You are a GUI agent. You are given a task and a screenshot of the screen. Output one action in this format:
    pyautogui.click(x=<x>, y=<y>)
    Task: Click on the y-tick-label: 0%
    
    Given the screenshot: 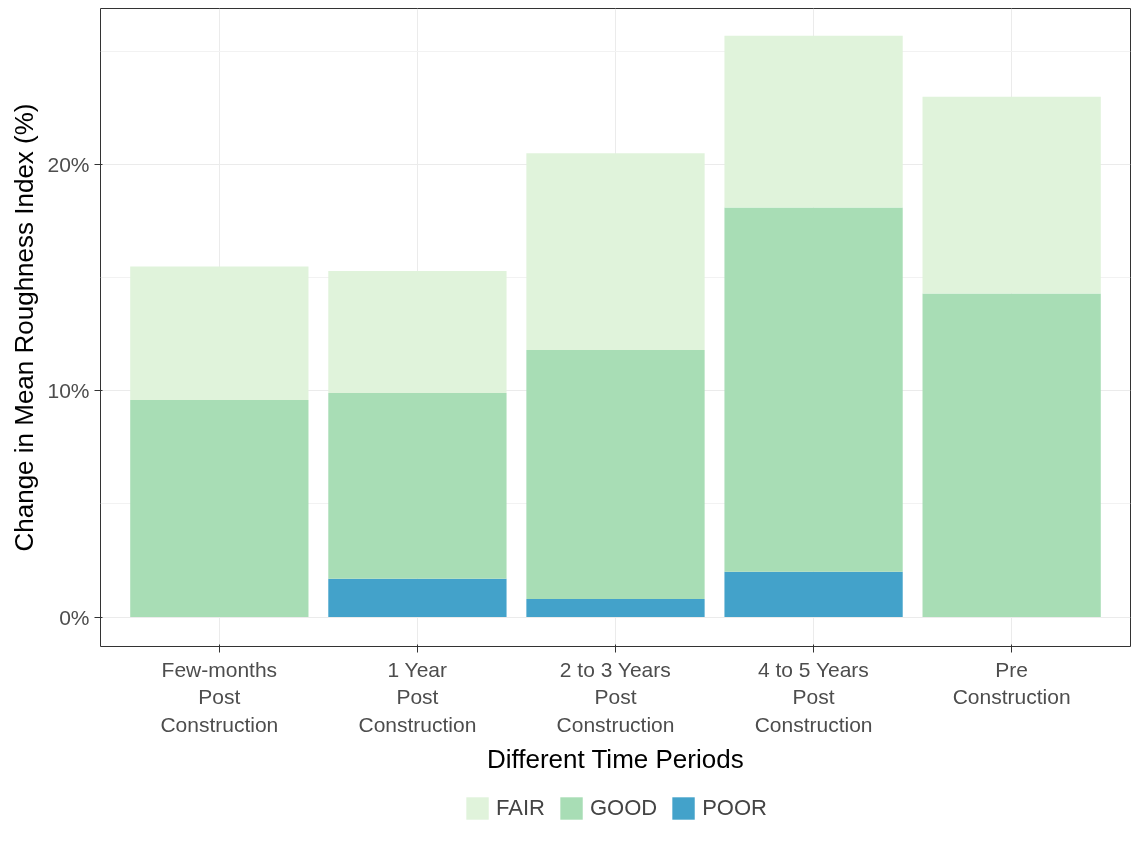 What is the action you would take?
    pyautogui.click(x=74, y=617)
    